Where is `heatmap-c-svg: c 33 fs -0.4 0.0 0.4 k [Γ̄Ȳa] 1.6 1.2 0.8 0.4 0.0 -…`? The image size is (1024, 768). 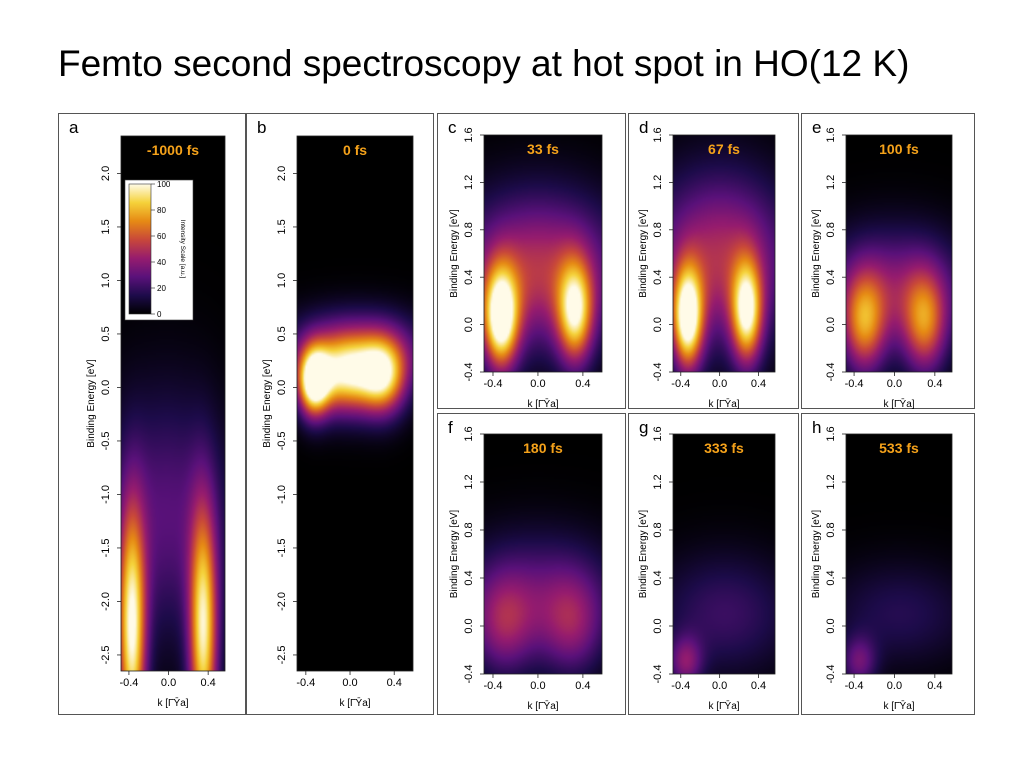 heatmap-c-svg: c 33 fs -0.4 0.0 0.4 k [Γ̄Ȳa] 1.6 1.2 0.8 0.4 0.0 -… is located at coordinates (525, 264).